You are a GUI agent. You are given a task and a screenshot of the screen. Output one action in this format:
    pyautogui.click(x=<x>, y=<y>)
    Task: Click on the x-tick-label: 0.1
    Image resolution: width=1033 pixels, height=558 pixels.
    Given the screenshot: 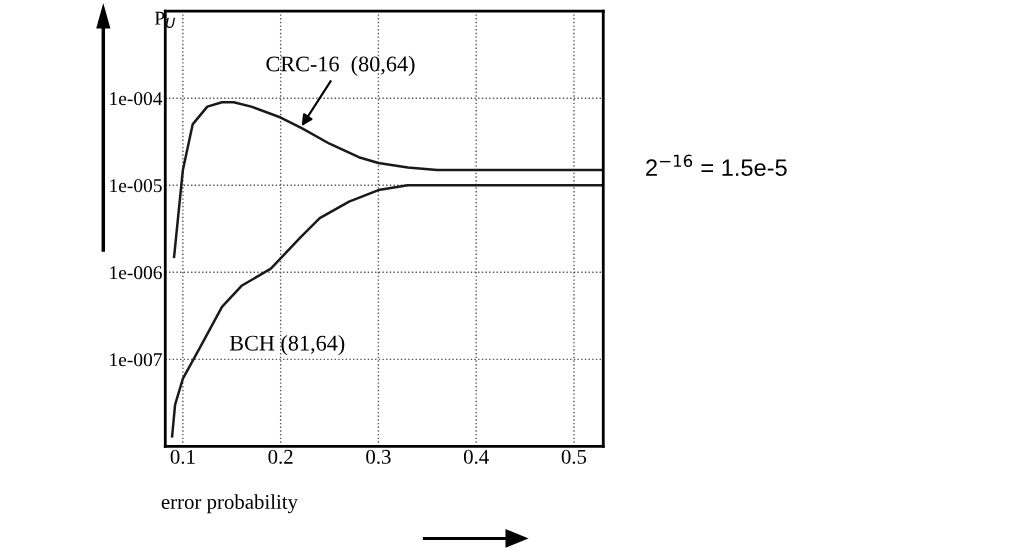 What is the action you would take?
    pyautogui.click(x=182, y=456)
    